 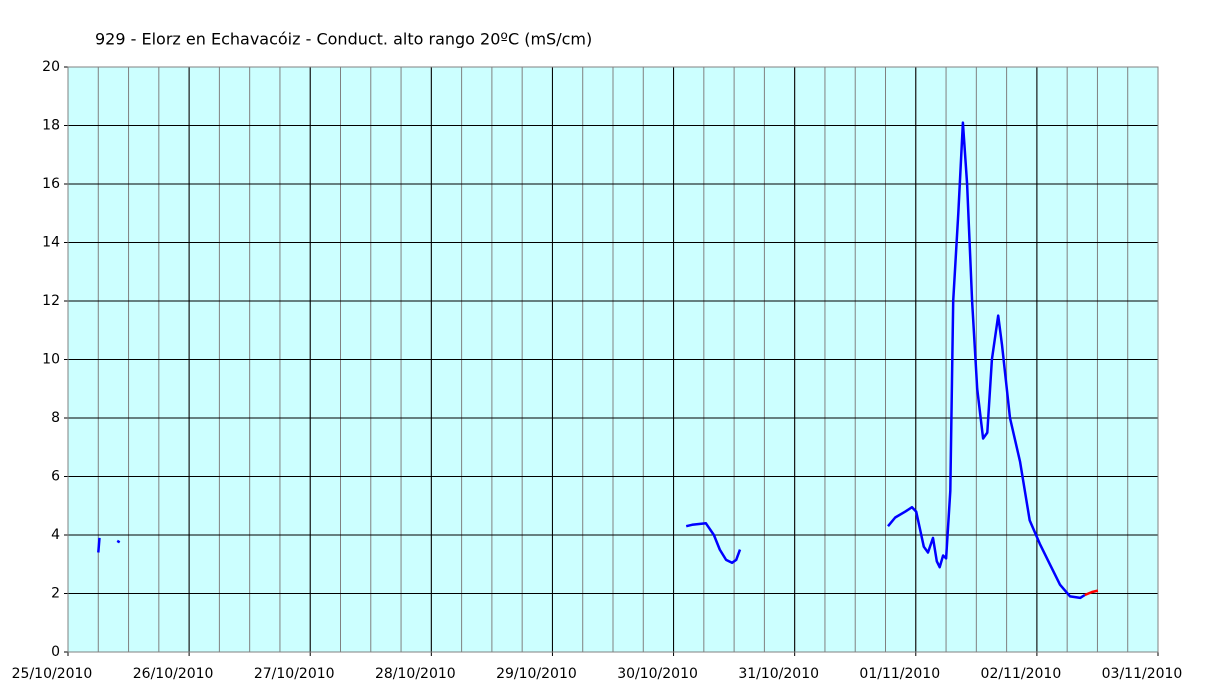 I want to click on x-tick-label: 28/10/2010, so click(x=415, y=674).